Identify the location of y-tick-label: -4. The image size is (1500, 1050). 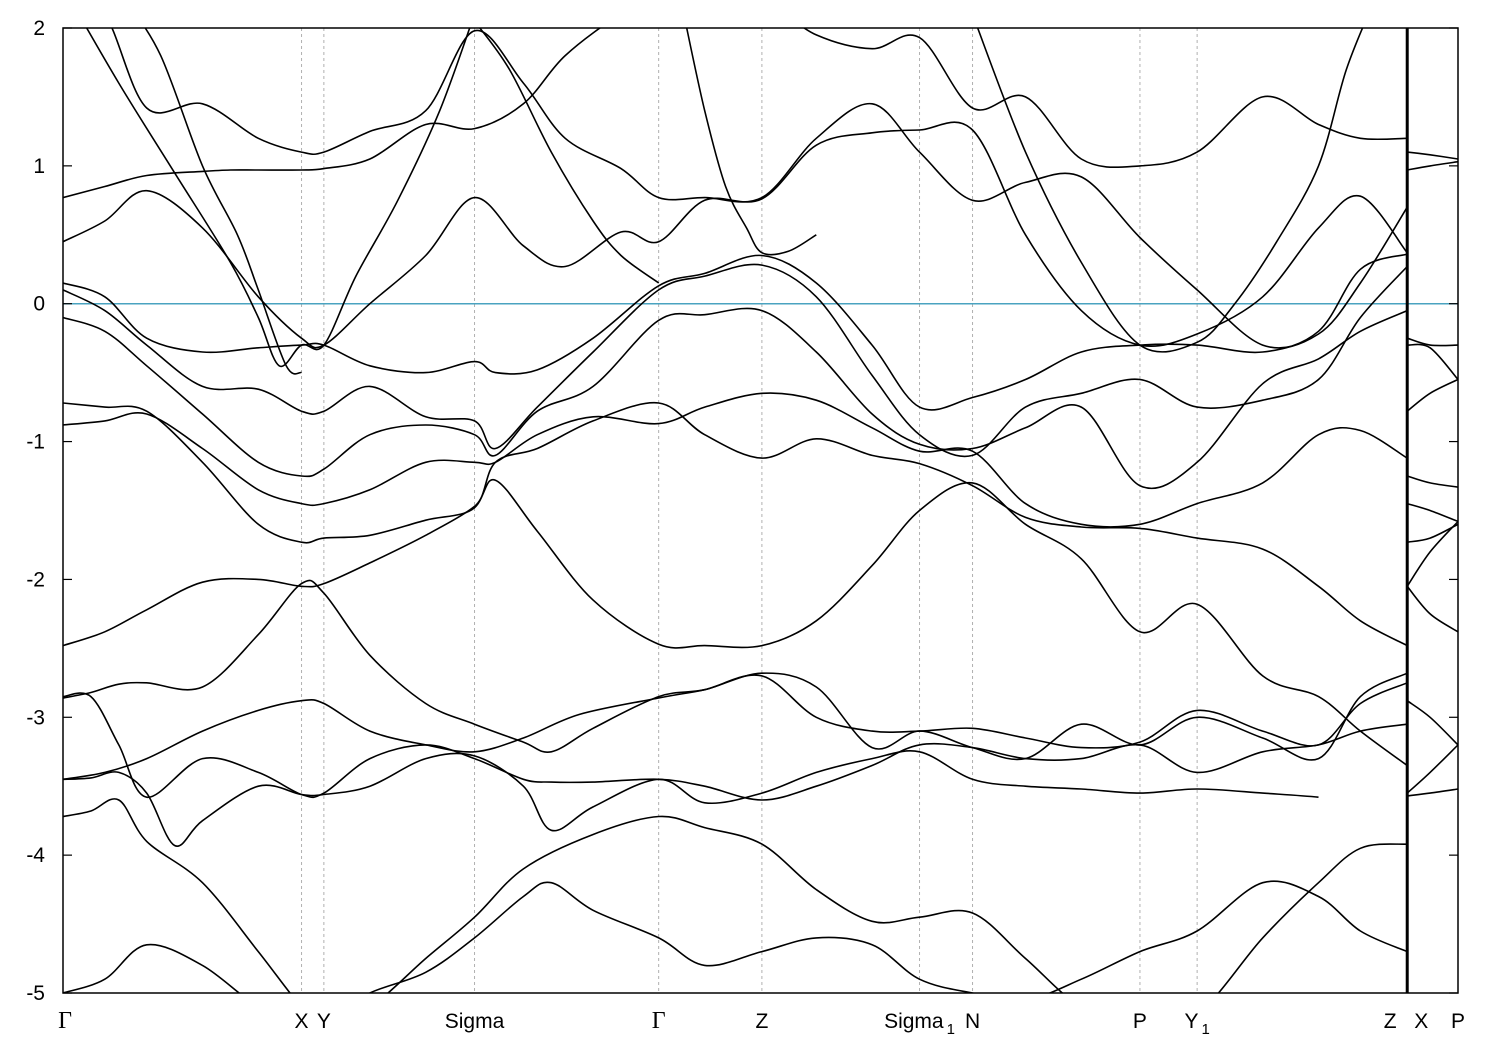
(35, 855).